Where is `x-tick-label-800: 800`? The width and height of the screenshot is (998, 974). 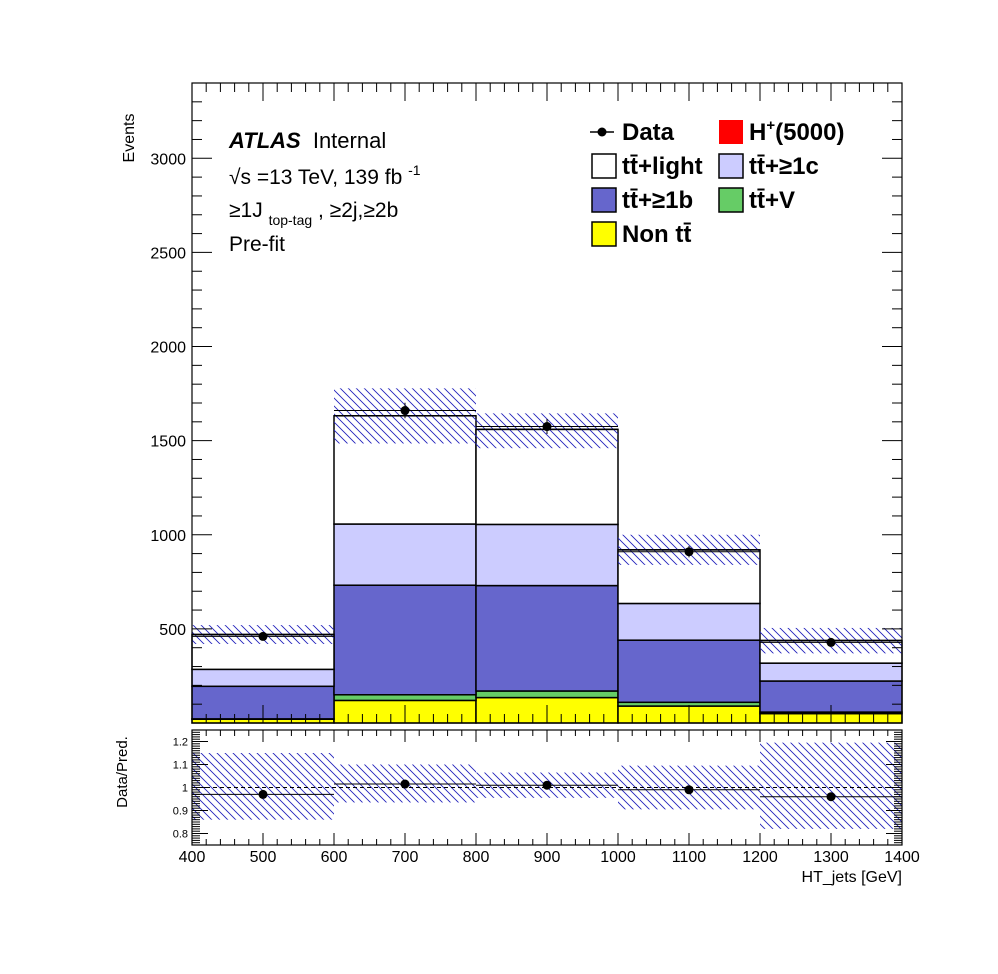 x-tick-label-800: 800 is located at coordinates (476, 857).